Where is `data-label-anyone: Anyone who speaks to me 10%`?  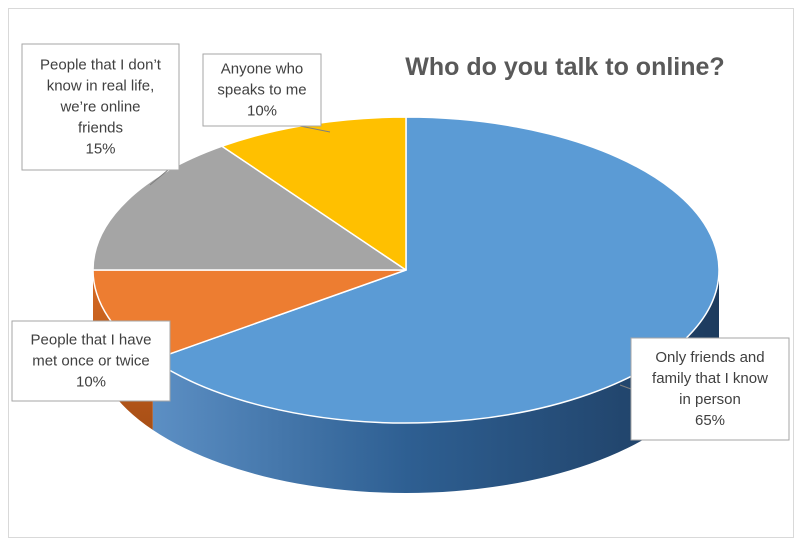 data-label-anyone: Anyone who speaks to me 10% is located at coordinates (261, 90).